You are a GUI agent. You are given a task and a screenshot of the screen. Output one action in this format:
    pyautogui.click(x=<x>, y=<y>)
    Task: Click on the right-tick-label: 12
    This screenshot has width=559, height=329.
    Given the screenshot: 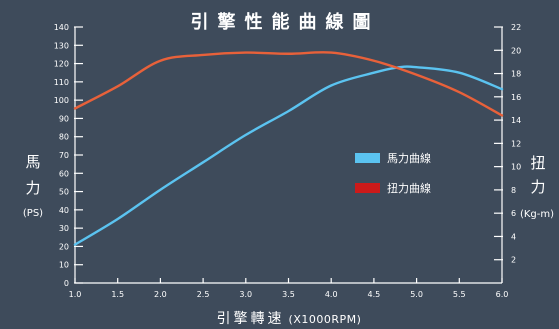 What is the action you would take?
    pyautogui.click(x=516, y=143)
    